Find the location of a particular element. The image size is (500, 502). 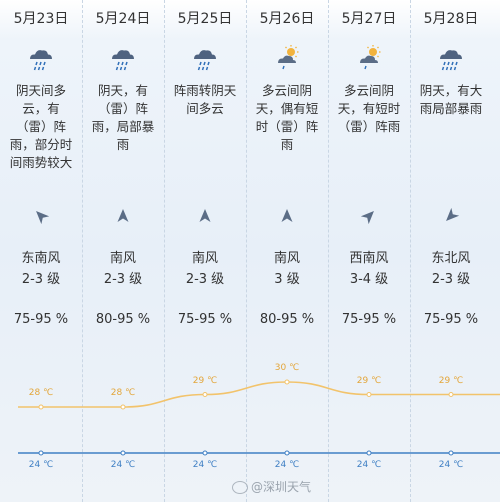

wind-direction: 西南风 is located at coordinates (369, 258).